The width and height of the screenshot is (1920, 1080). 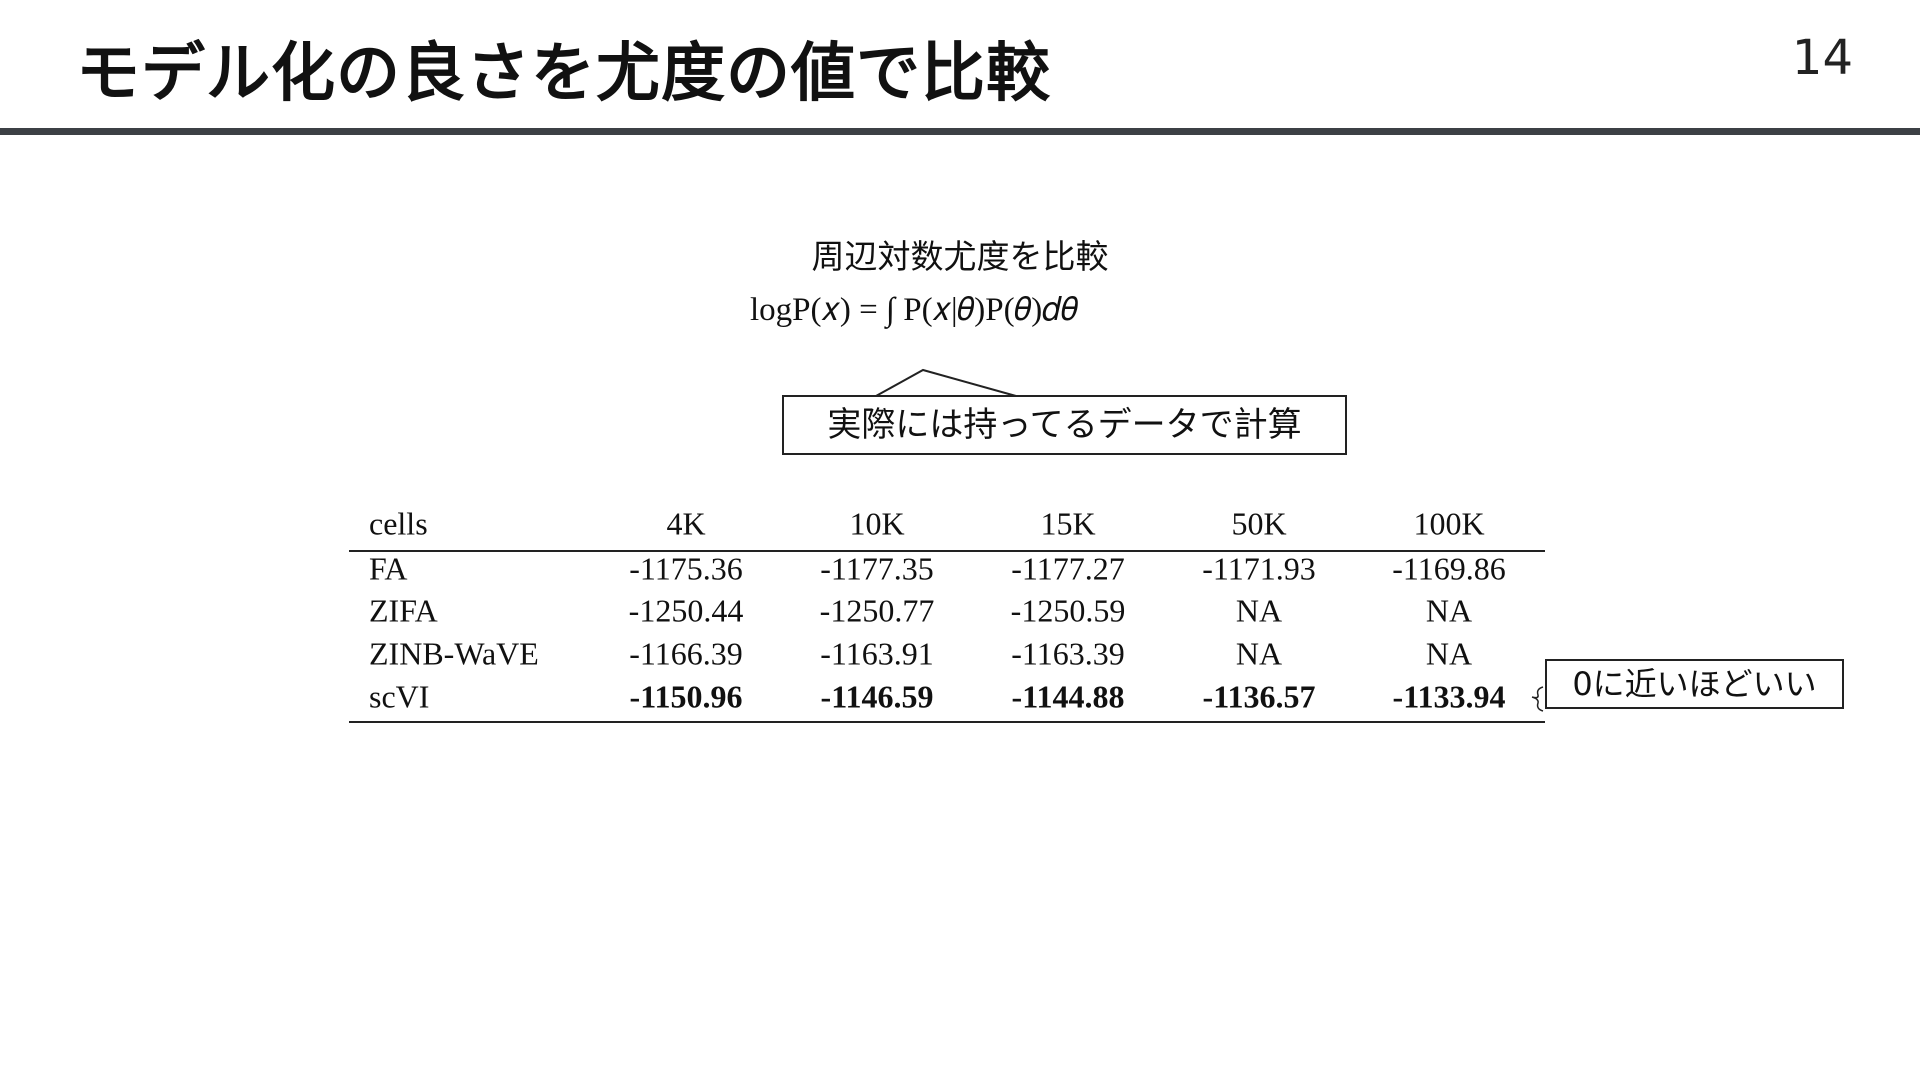 I want to click on table-cell: scVI, so click(x=399, y=696).